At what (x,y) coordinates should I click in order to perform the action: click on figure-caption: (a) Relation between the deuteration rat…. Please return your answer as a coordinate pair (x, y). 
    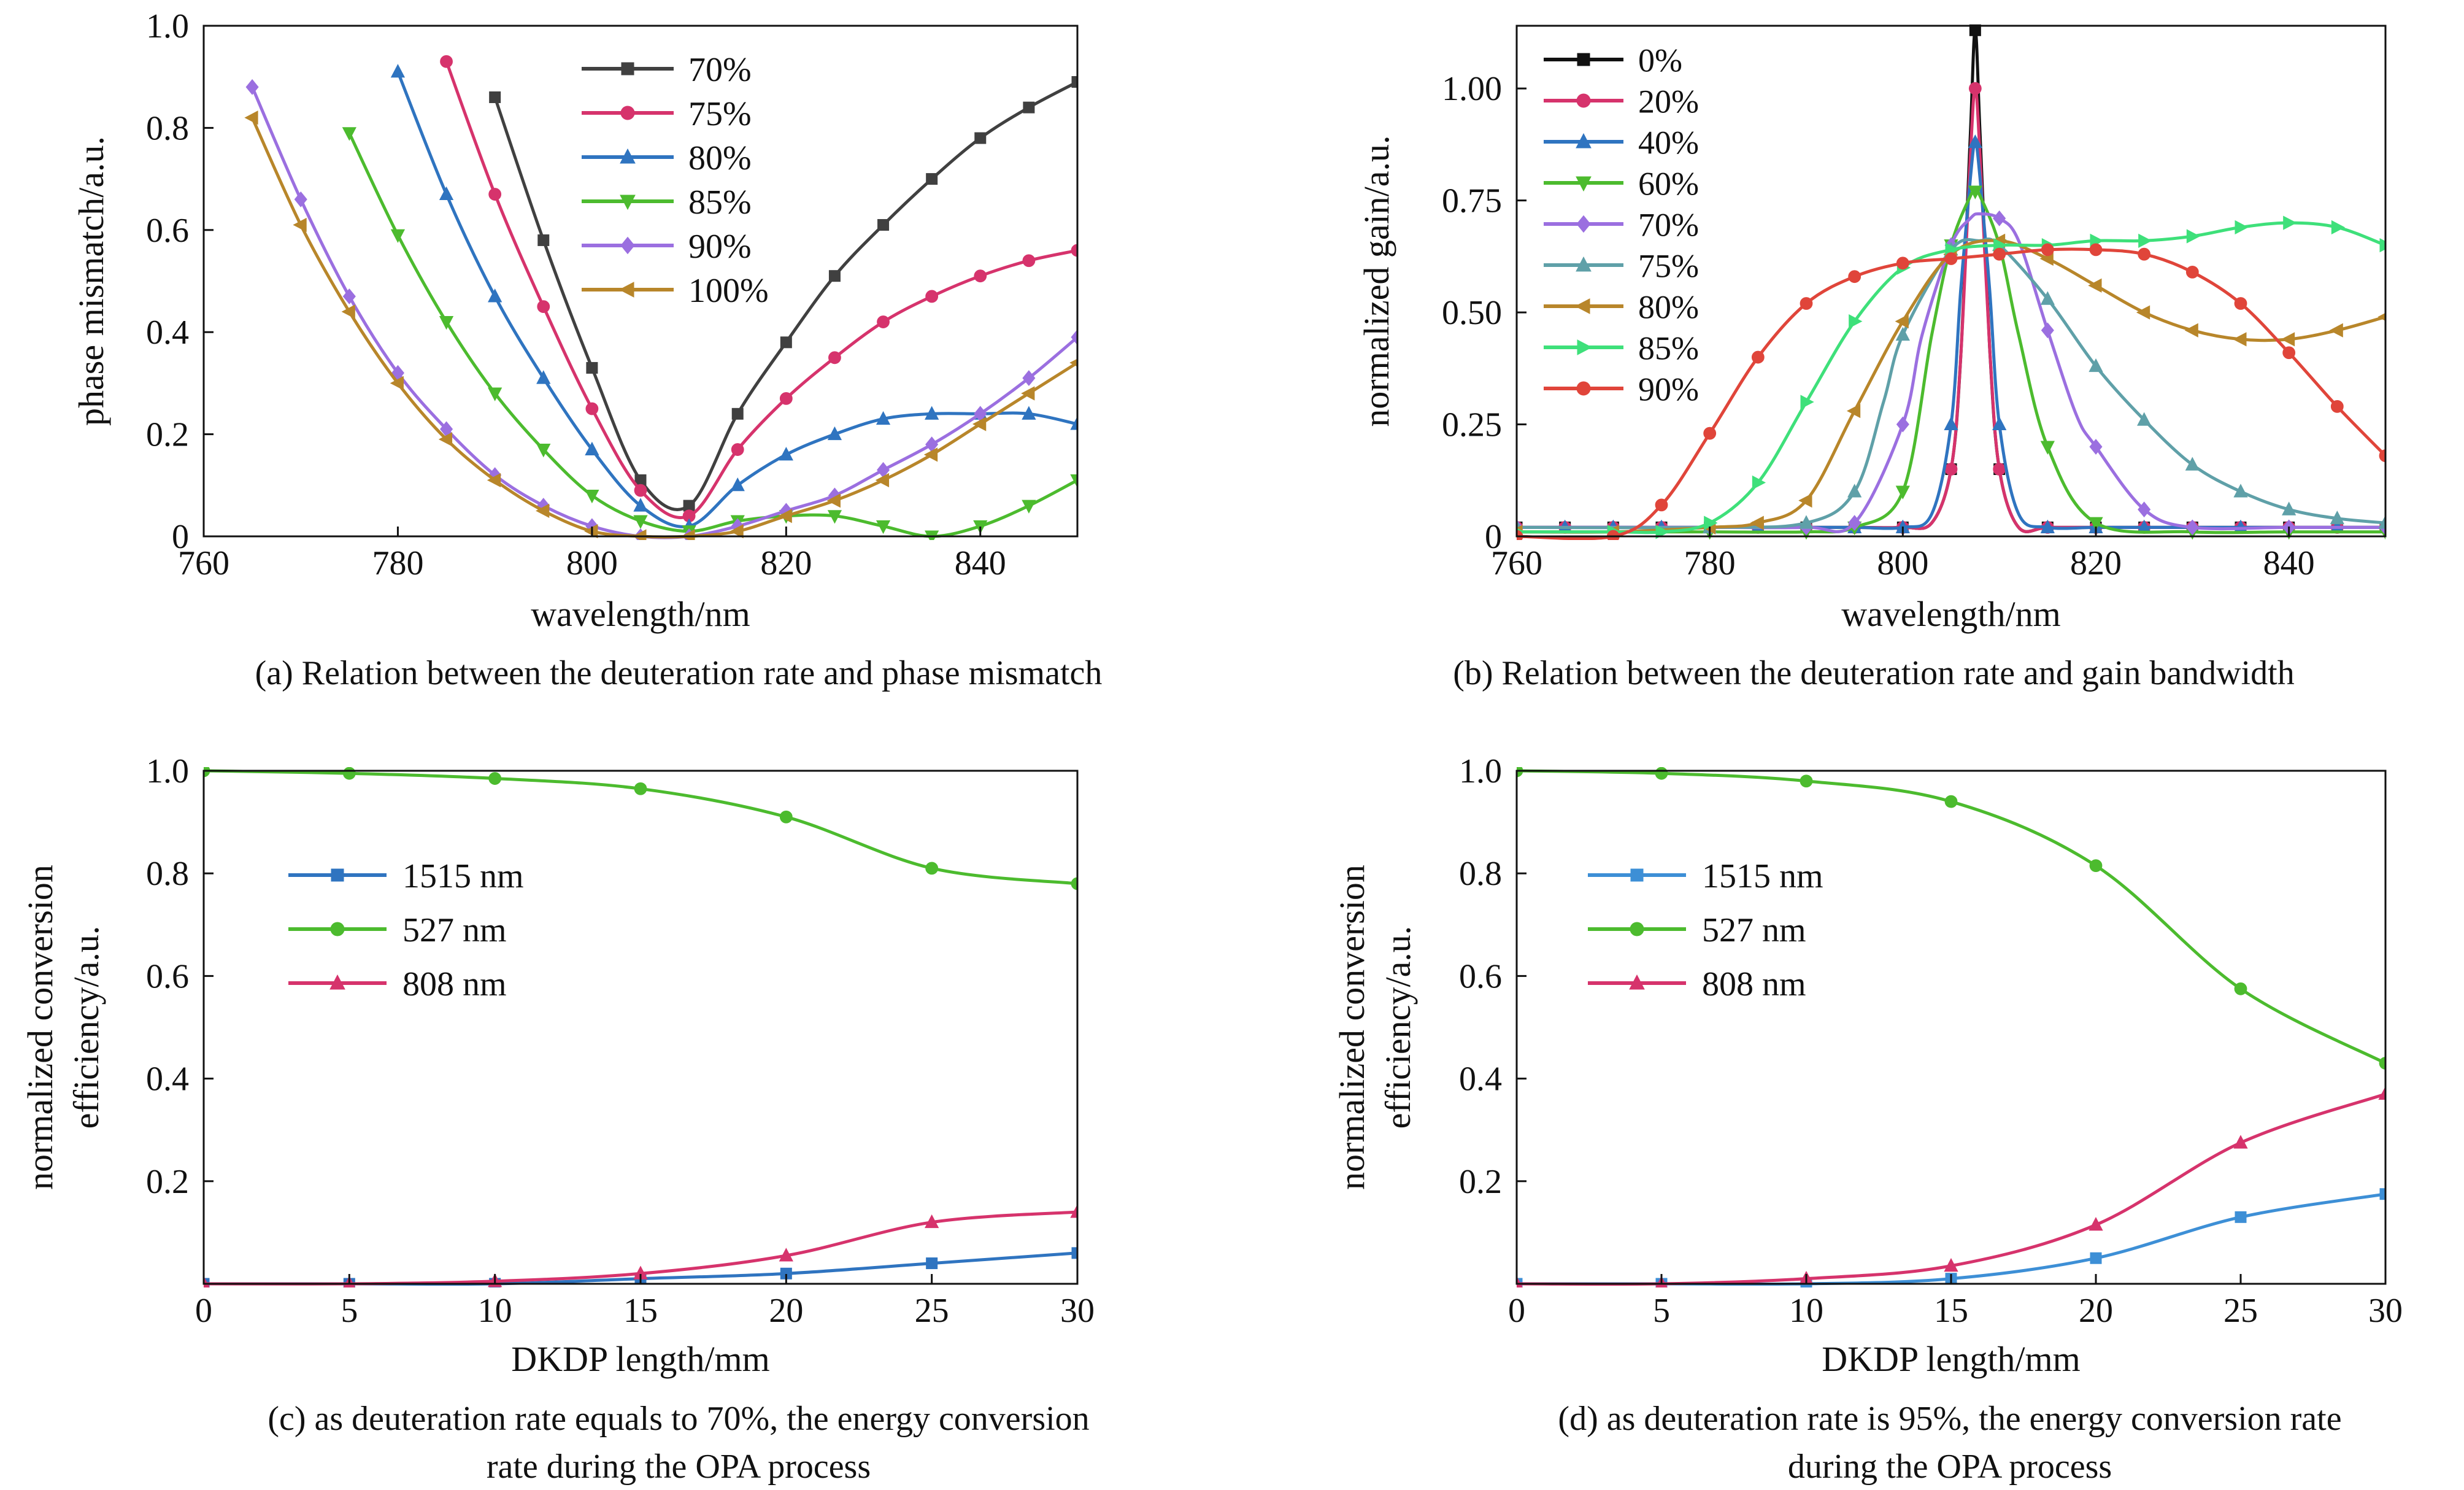
    Looking at the image, I should click on (679, 673).